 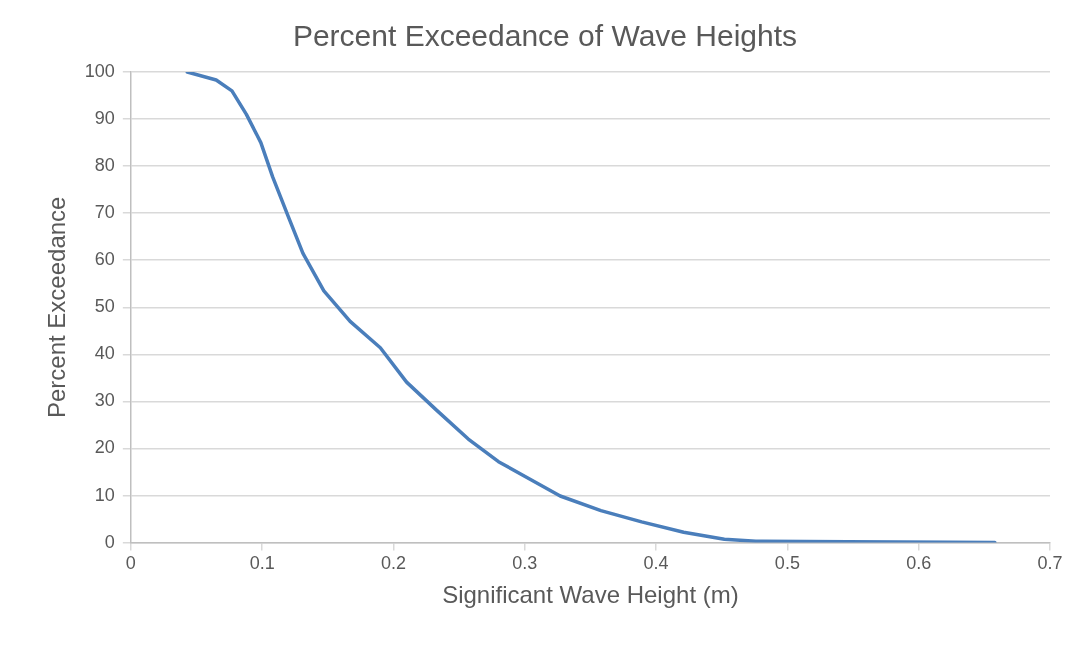 What do you see at coordinates (57, 307) in the screenshot?
I see `y-axis-title: Percent Exceedance` at bounding box center [57, 307].